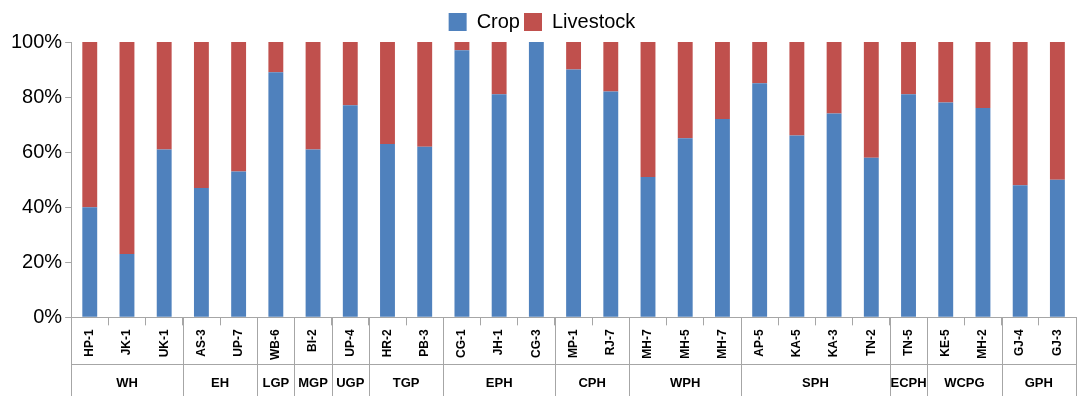  I want to click on x-tick-label: MP-1, so click(572, 344).